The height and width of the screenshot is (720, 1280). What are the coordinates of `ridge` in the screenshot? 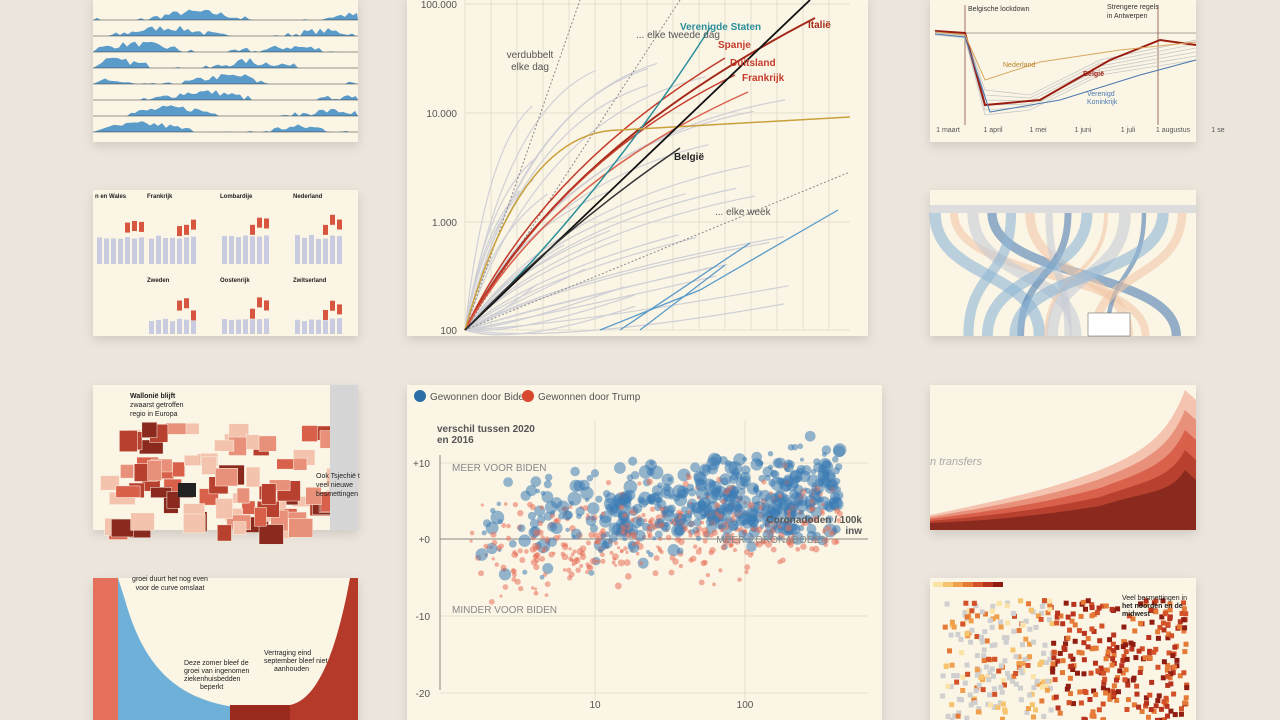 It's located at (225, 126).